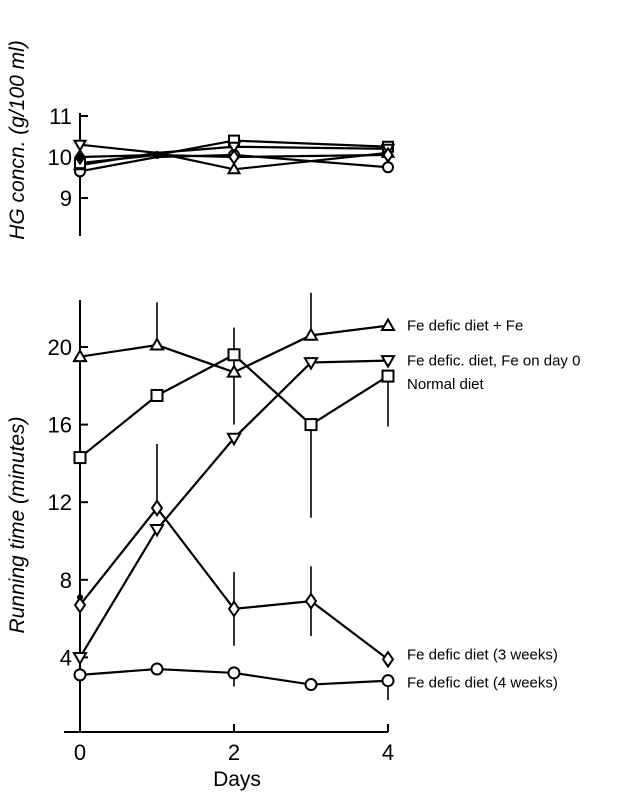 The image size is (622, 795). Describe the element at coordinates (388, 752) in the screenshot. I see `x-tick-label: 4` at that location.